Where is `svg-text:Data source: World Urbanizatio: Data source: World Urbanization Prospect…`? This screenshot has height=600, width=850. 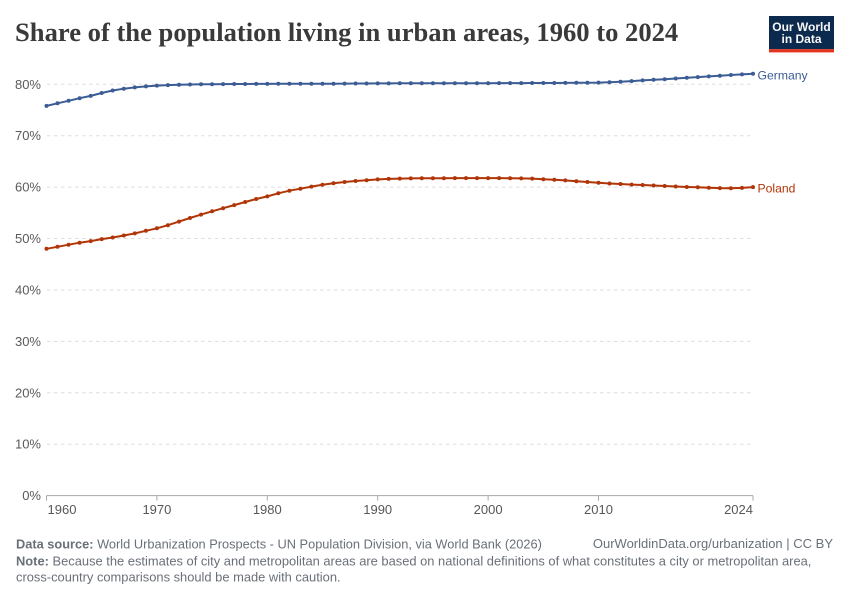
svg-text:Data source: World Urbanizatio: Data source: World Urbanization Prospect… is located at coordinates (279, 544).